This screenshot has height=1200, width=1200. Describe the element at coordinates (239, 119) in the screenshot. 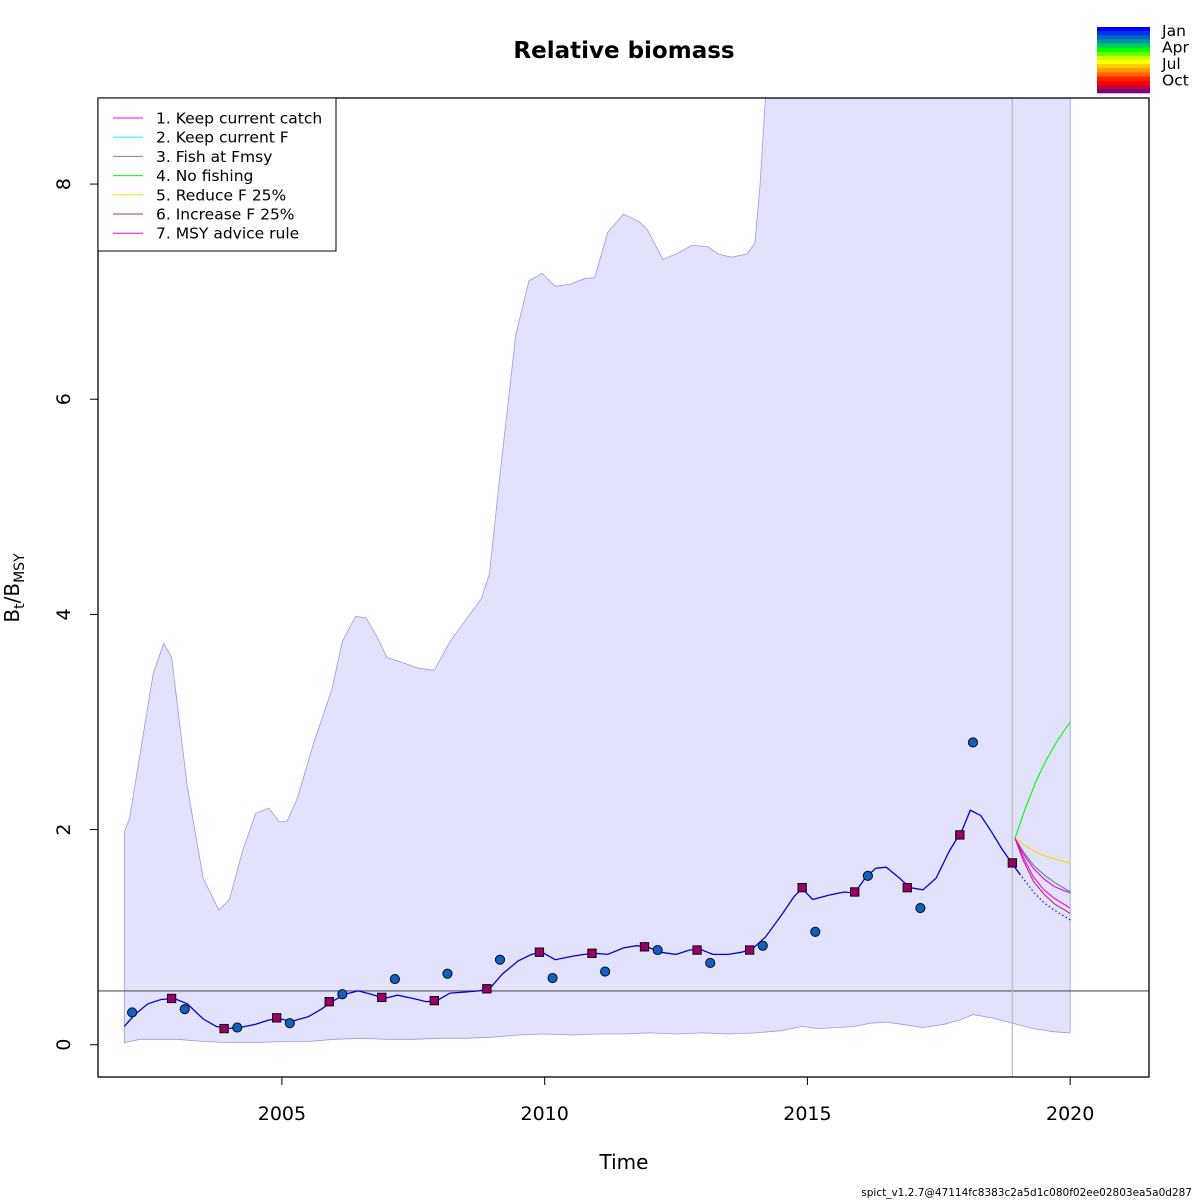

I see `legend-label-1: 1. Keep current catch` at that location.